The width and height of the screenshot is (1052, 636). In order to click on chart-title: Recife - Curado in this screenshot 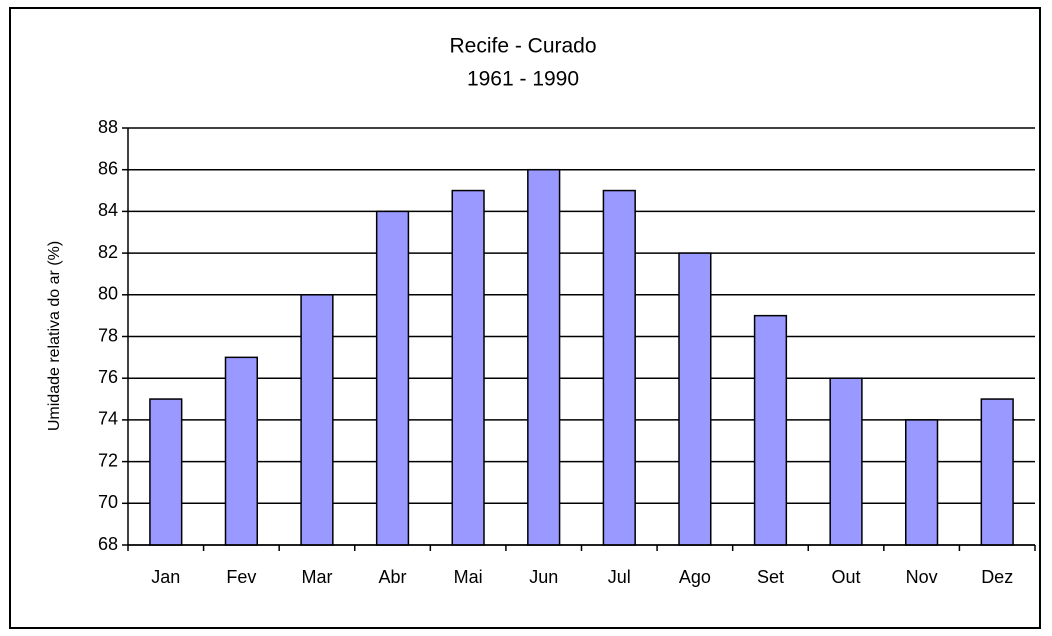, I will do `click(522, 46)`.